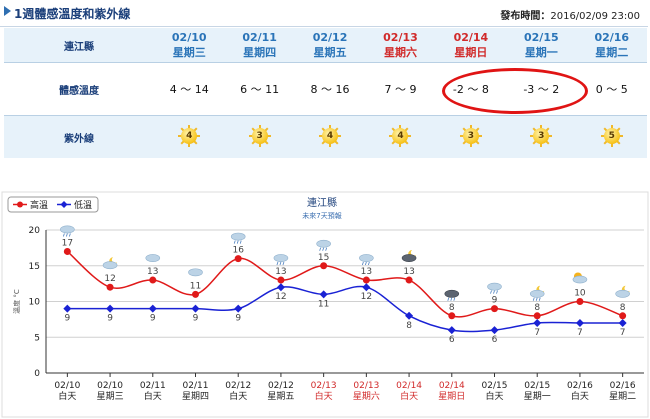 This screenshot has height=419, width=650. What do you see at coordinates (451, 396) in the screenshot?
I see `x-tick-period: 星期日` at bounding box center [451, 396].